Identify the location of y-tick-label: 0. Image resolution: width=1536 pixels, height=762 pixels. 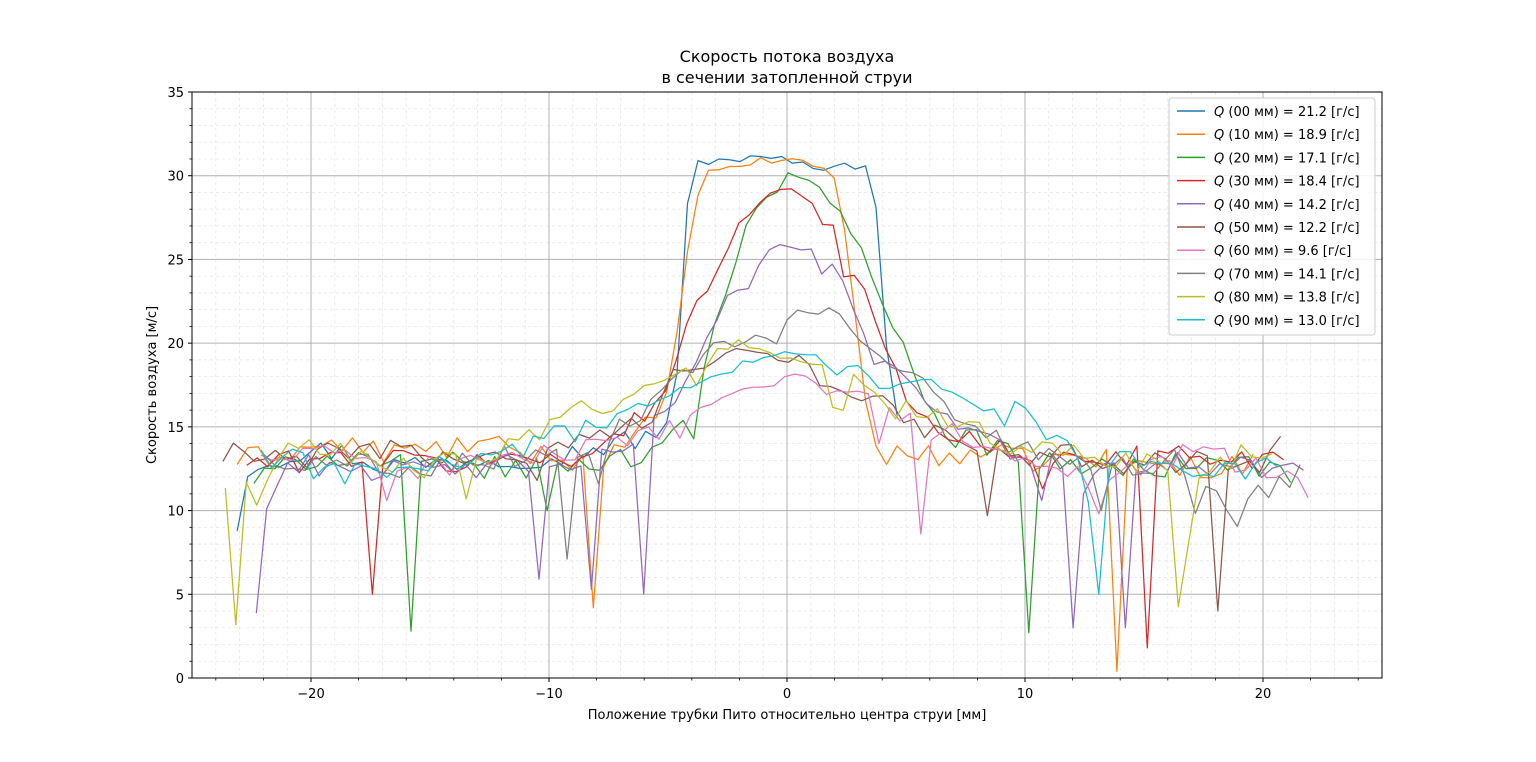
(180, 679).